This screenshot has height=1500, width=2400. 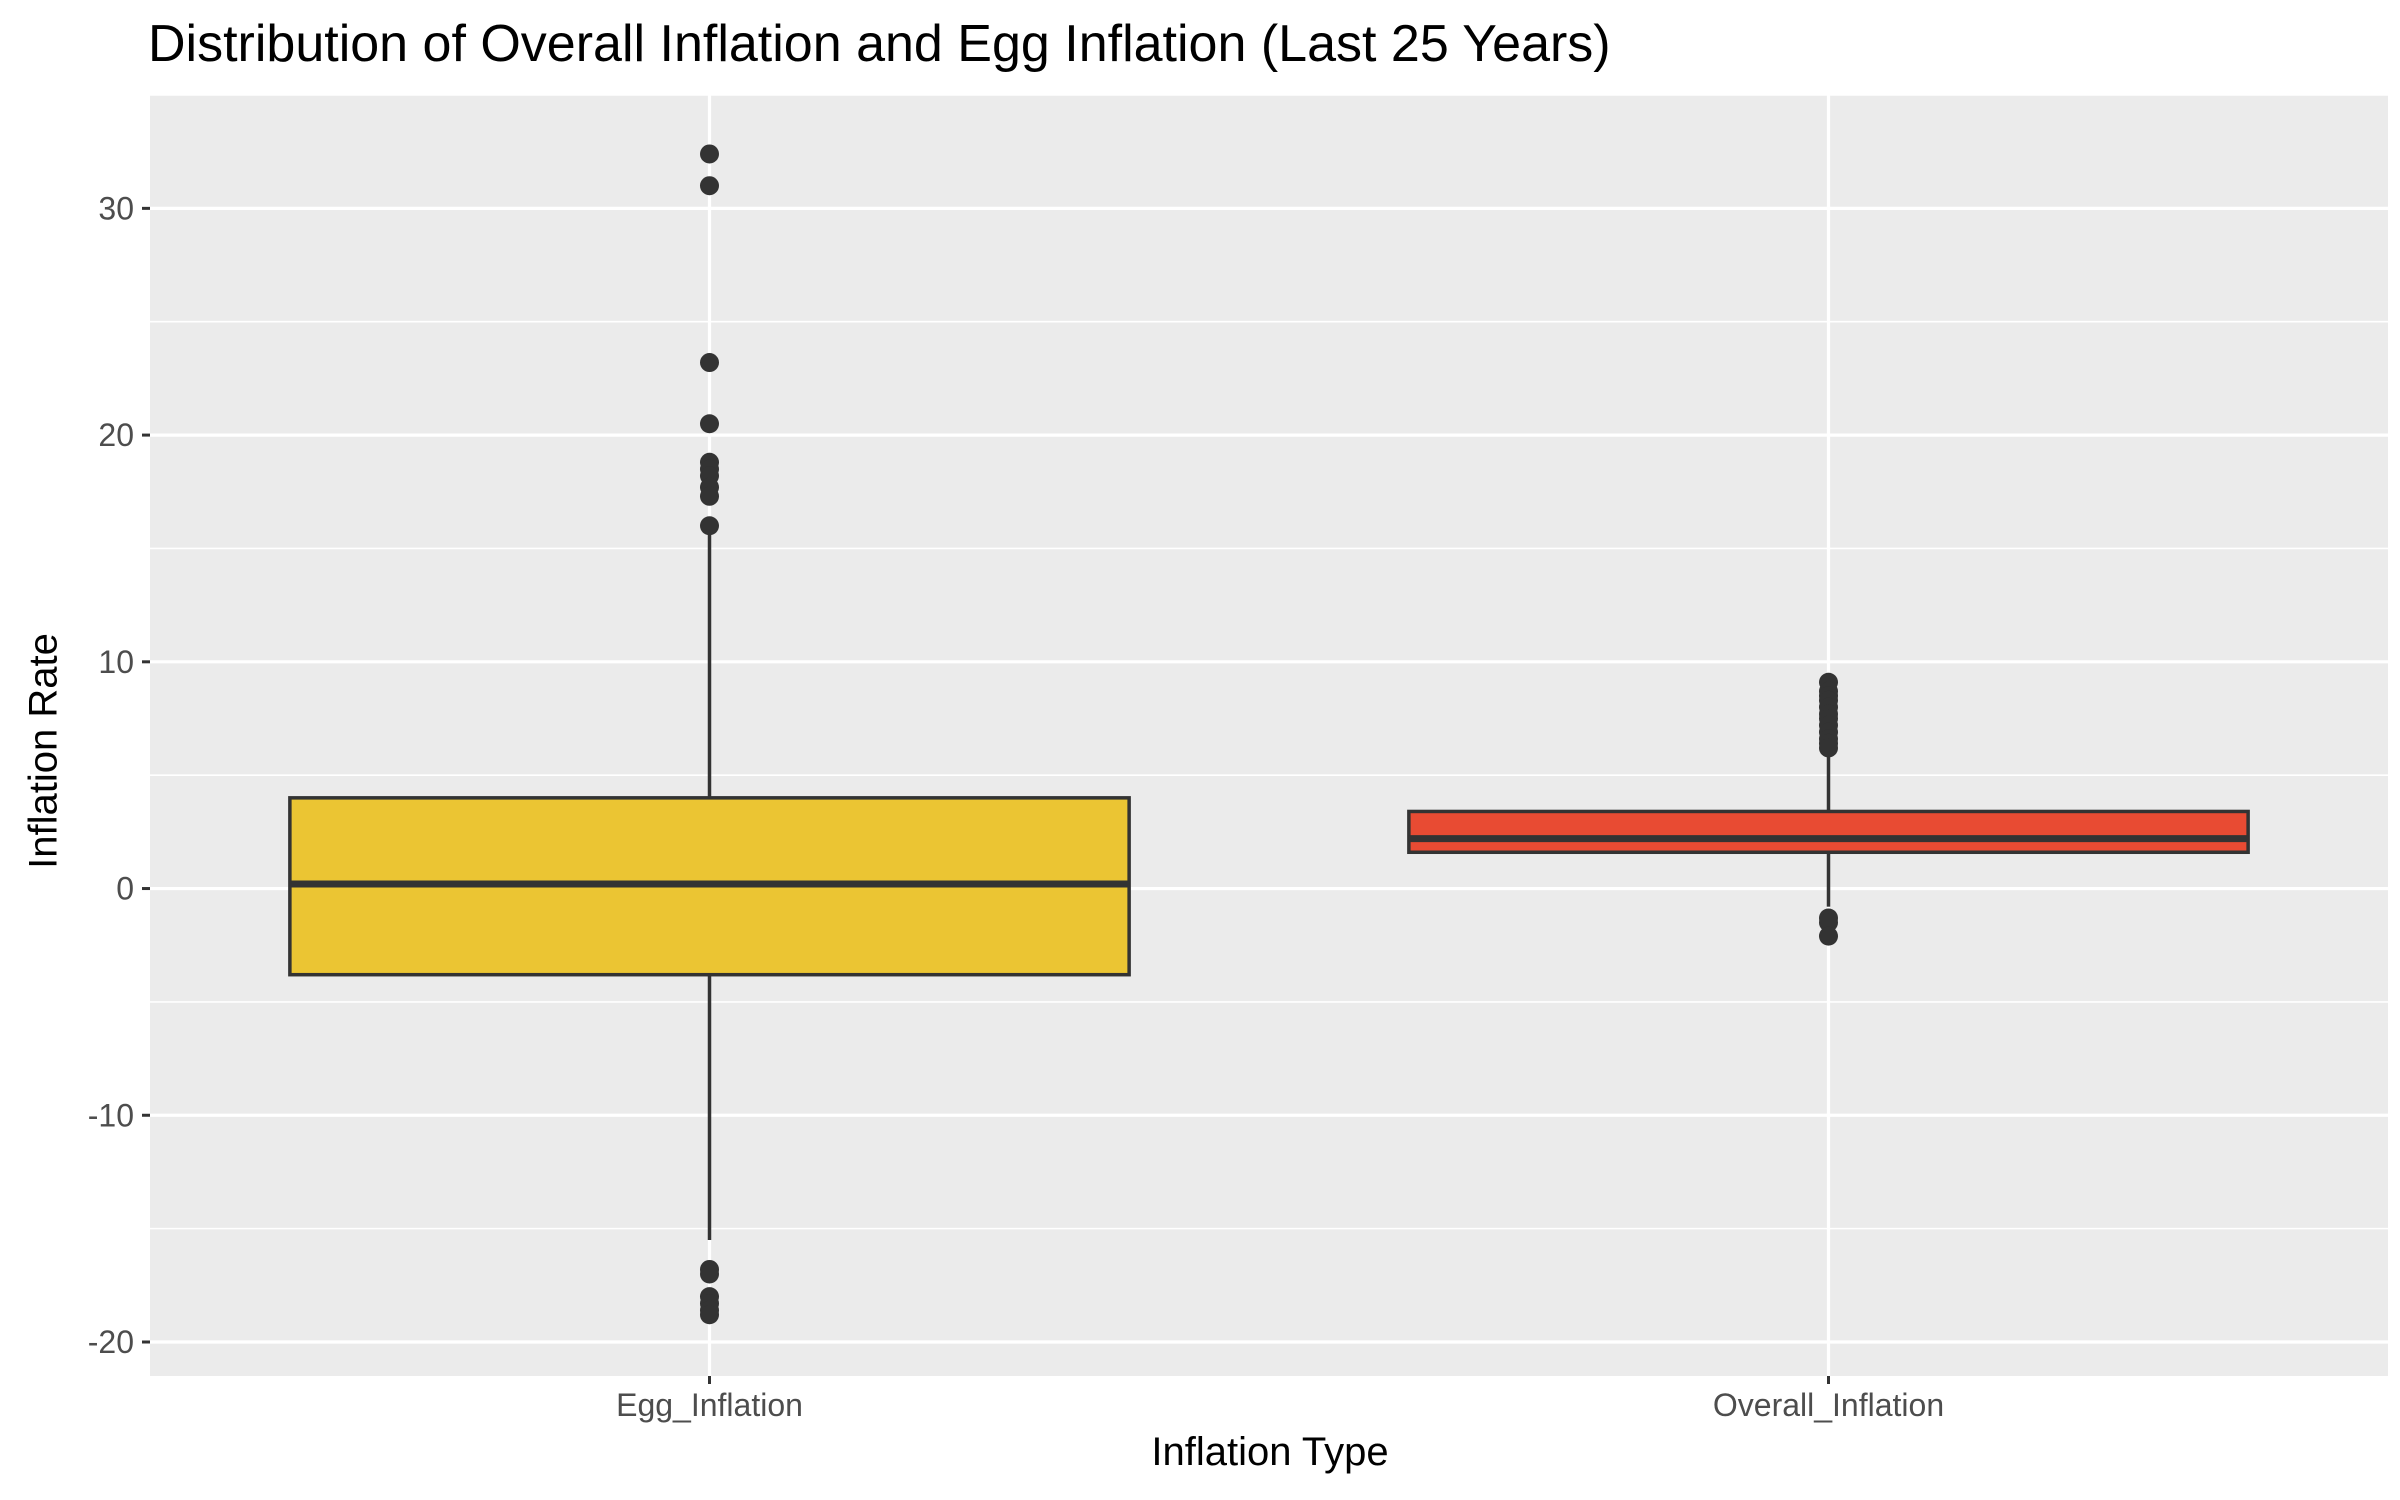 I want to click on y-tick-label: -20, so click(x=111, y=1342).